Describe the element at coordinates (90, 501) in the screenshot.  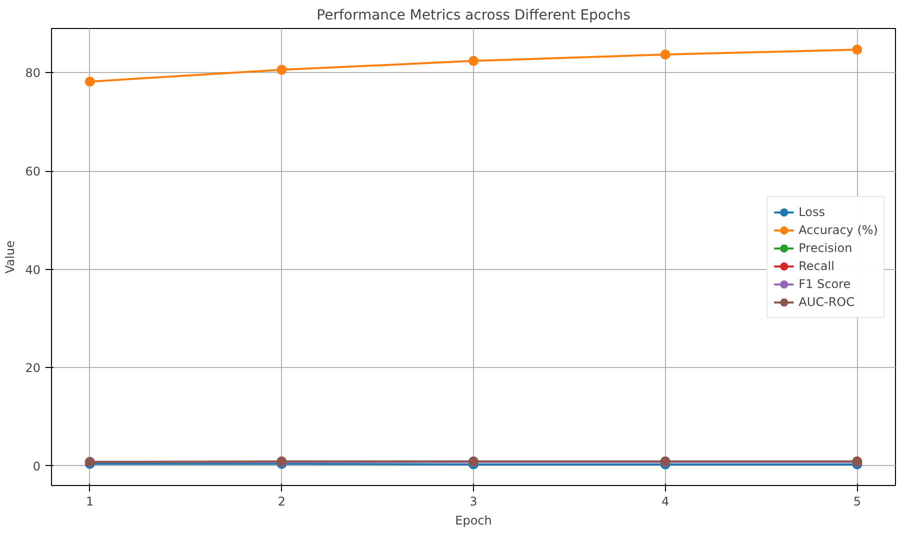
I see `x-tick-label: 1` at that location.